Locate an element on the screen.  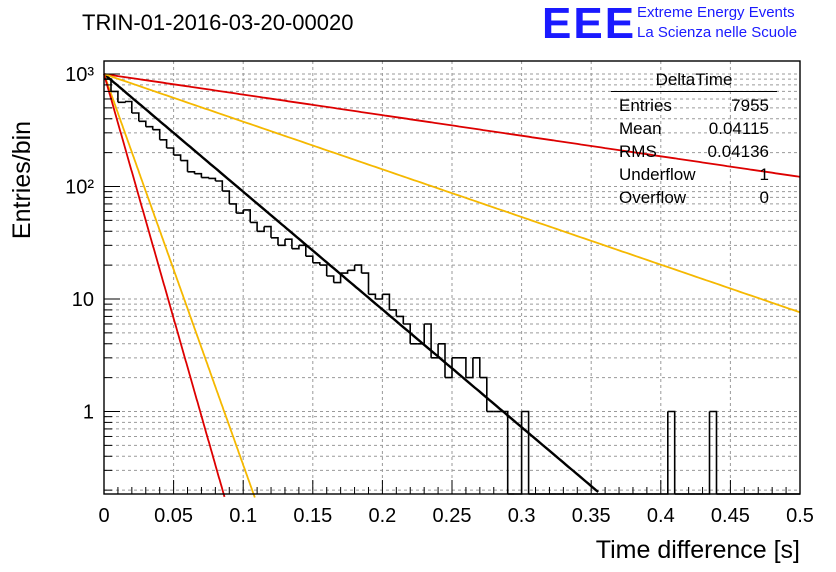
x-tick-label: 0.35 is located at coordinates (591, 516).